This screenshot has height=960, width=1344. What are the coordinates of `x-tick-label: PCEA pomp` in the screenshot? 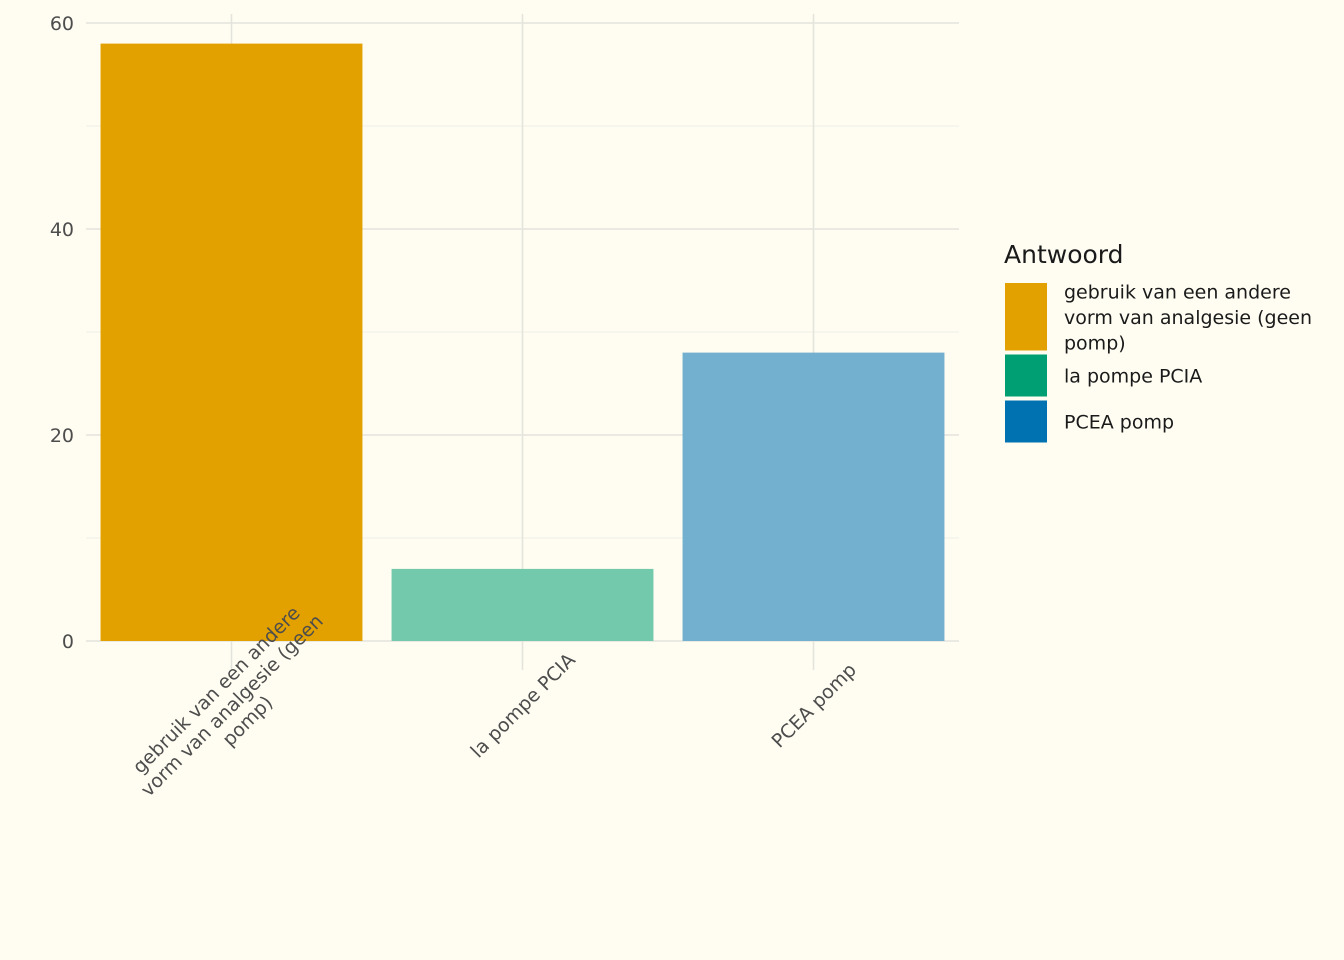 It's located at (814, 705).